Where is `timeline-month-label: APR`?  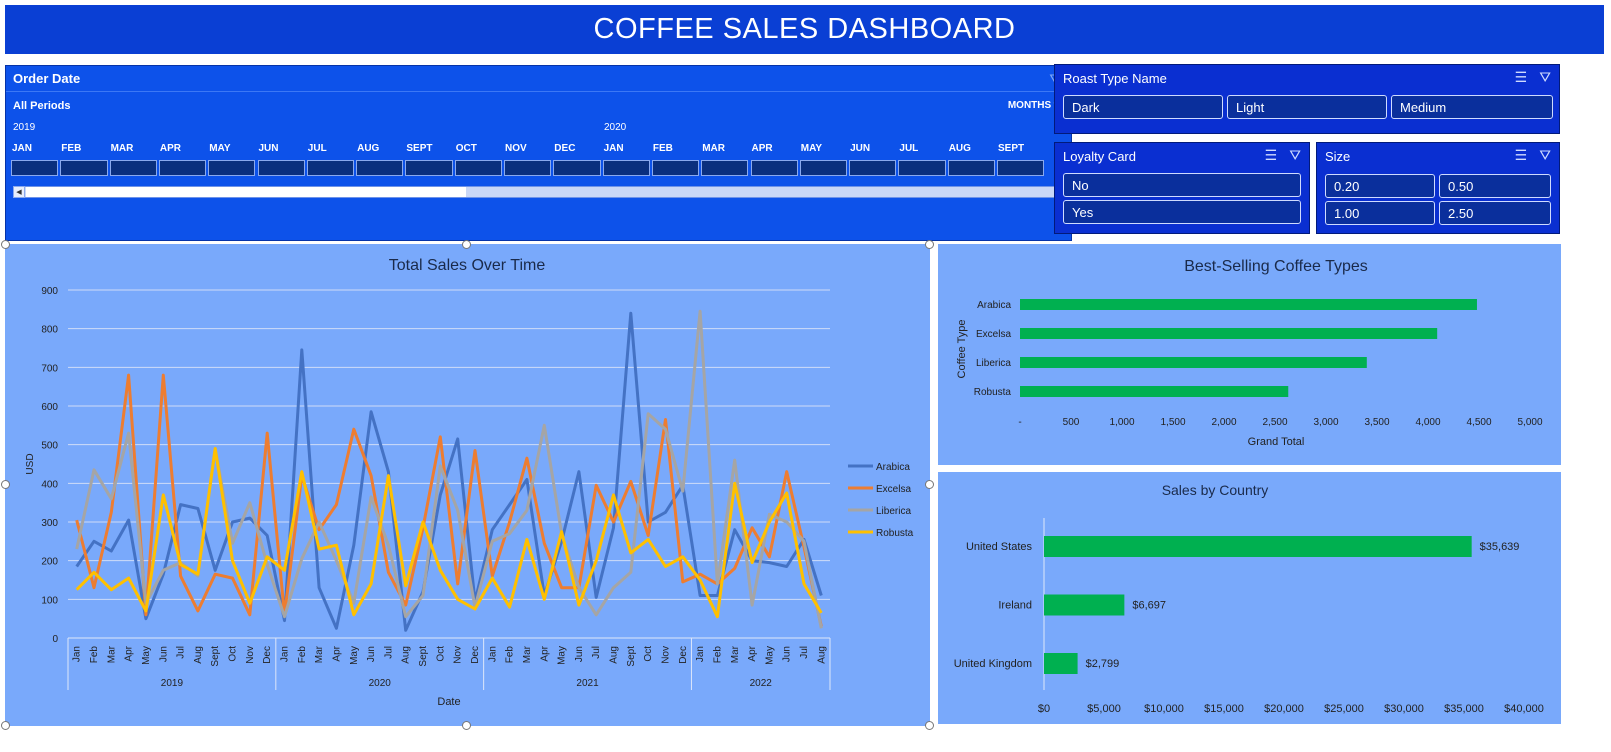
timeline-month-label: APR is located at coordinates (762, 148).